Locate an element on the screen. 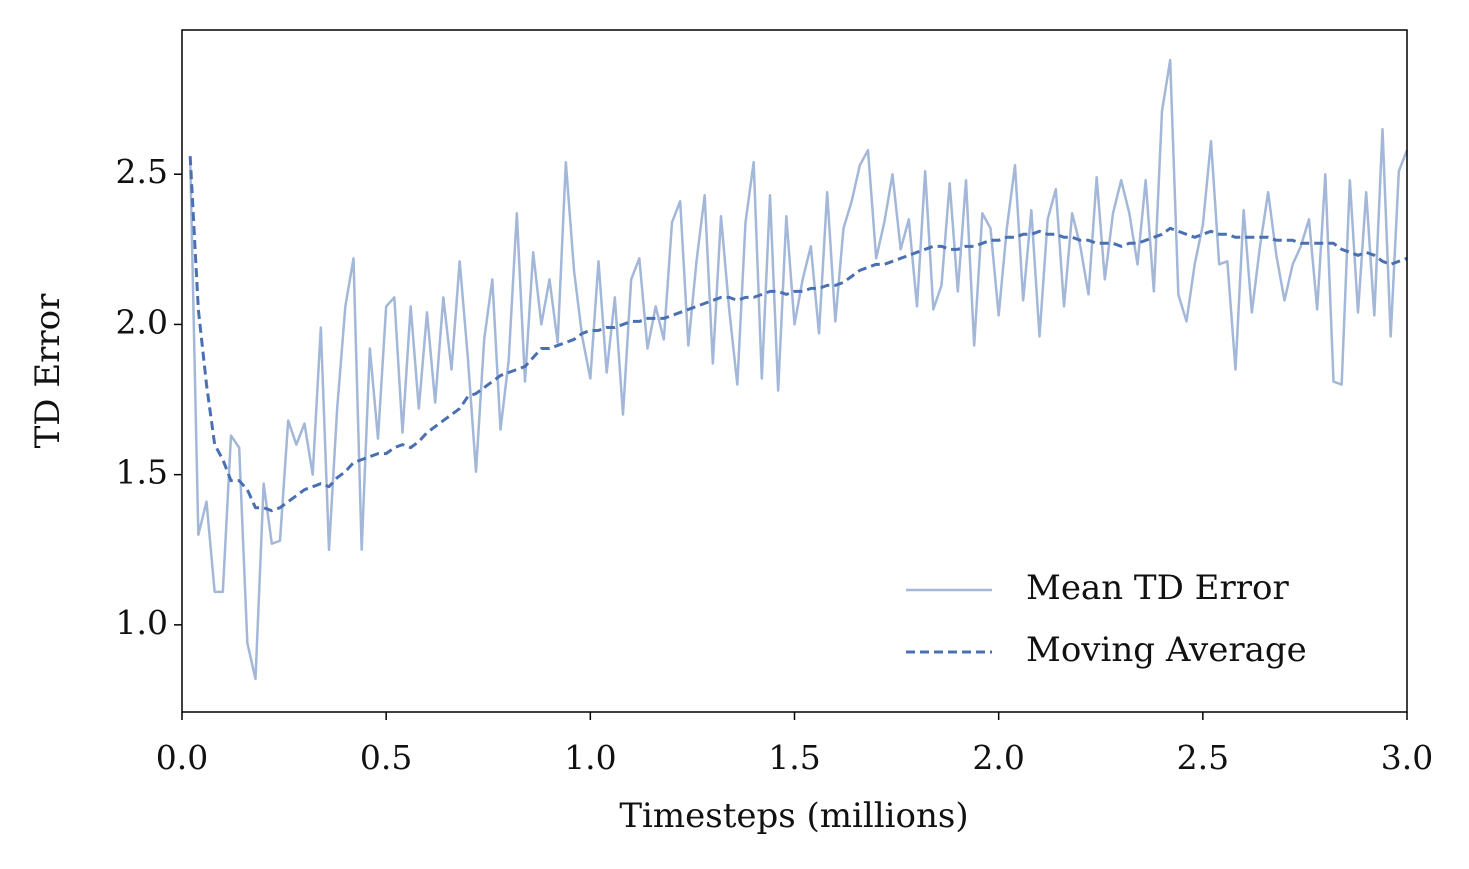 The width and height of the screenshot is (1469, 869). y-tick-label: 2.0 is located at coordinates (142, 321).